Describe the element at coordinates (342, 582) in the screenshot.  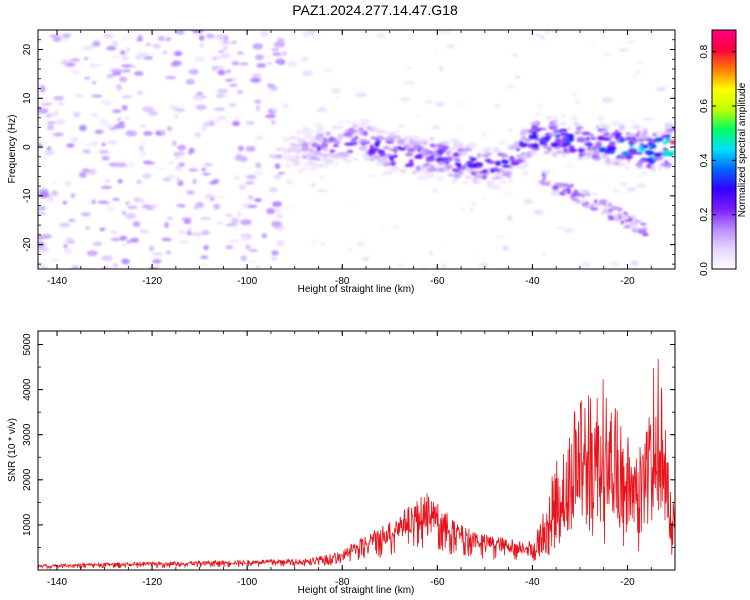
I see `x-tick-label: -80` at that location.